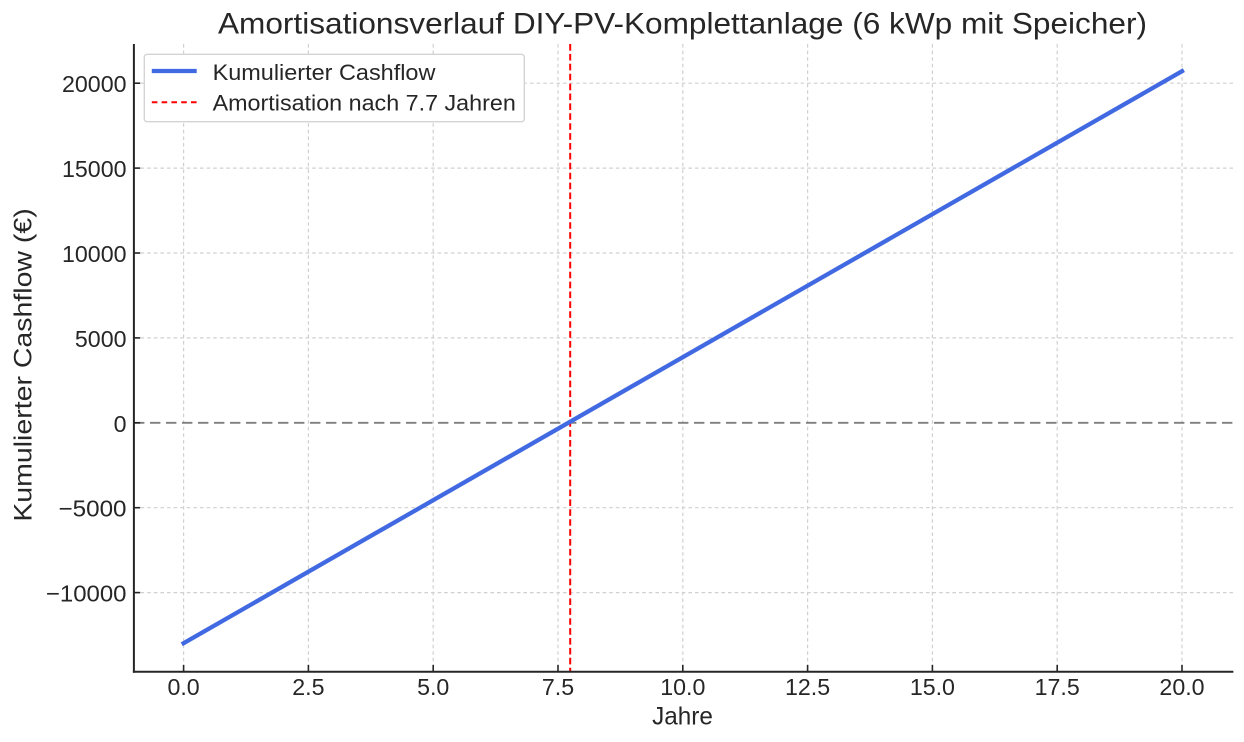 The image size is (1244, 742). I want to click on svg-text: 12.5, so click(807, 687).